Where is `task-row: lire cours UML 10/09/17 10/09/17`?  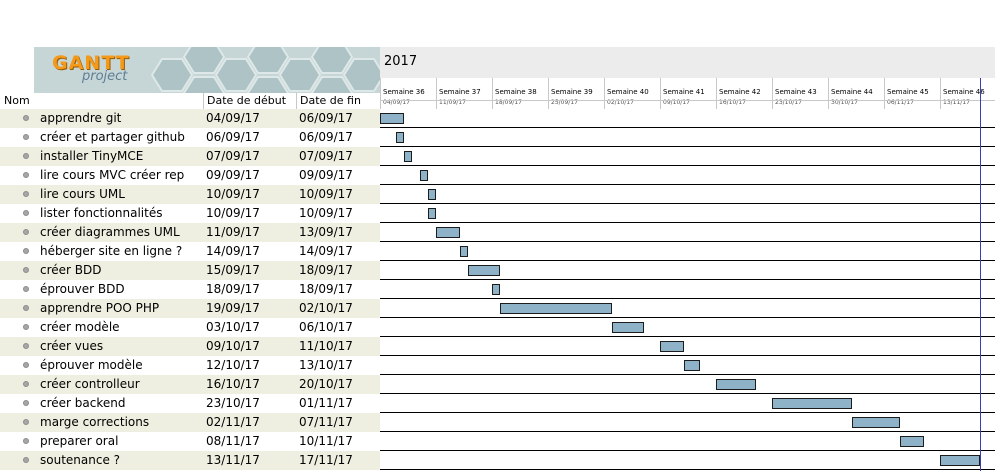 task-row: lire cours UML 10/09/17 10/09/17 is located at coordinates (190, 194).